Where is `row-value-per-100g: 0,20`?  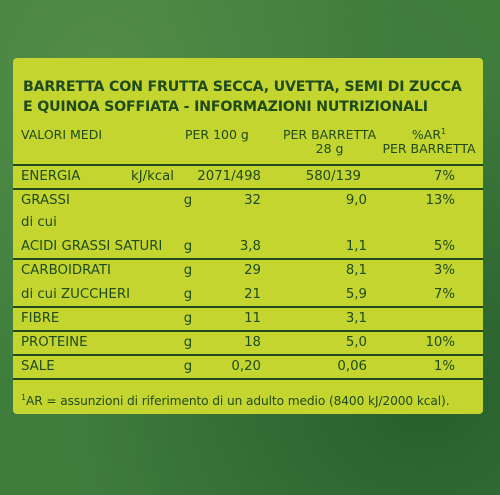
row-value-per-100g: 0,20 is located at coordinates (246, 366).